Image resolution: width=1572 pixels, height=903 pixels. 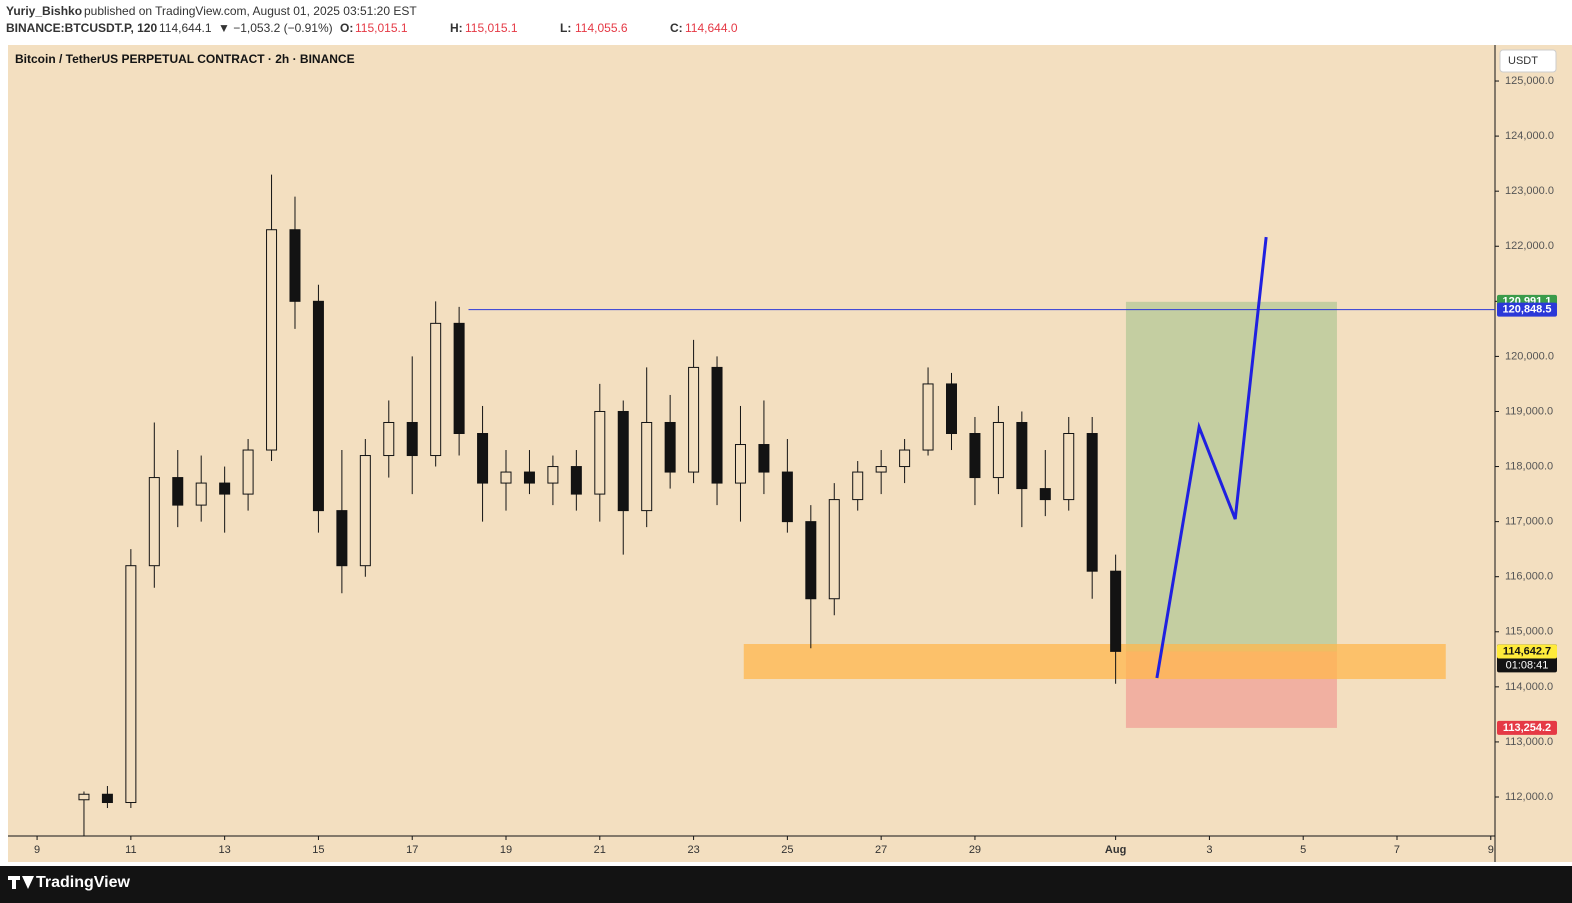 What do you see at coordinates (21, 882) in the screenshot?
I see `logo-icon` at bounding box center [21, 882].